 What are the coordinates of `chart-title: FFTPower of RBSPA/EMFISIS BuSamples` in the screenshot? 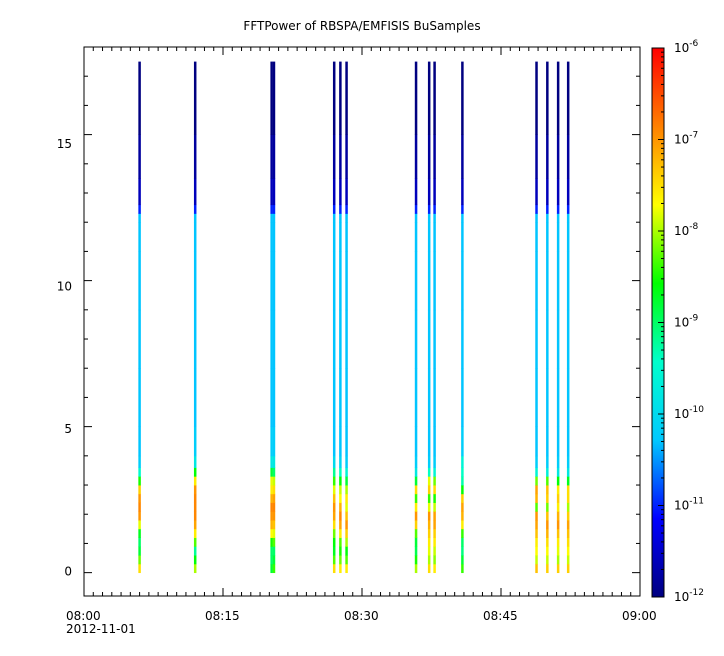 It's located at (361, 26).